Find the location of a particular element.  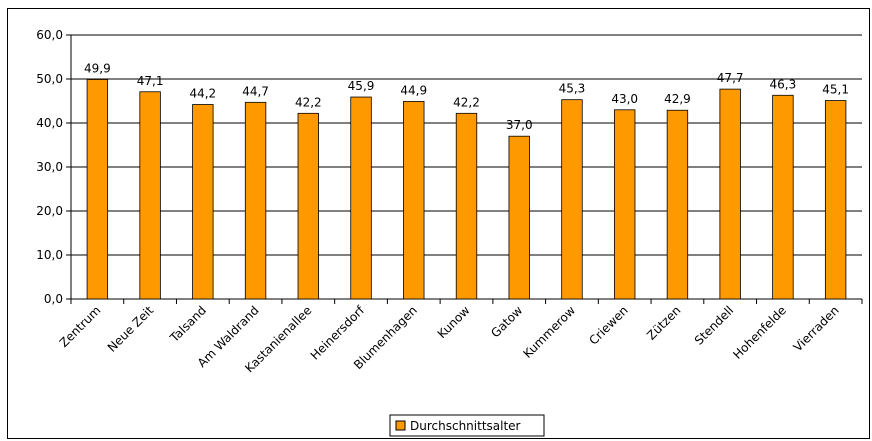

x-tick-label: Criewen is located at coordinates (608, 325).